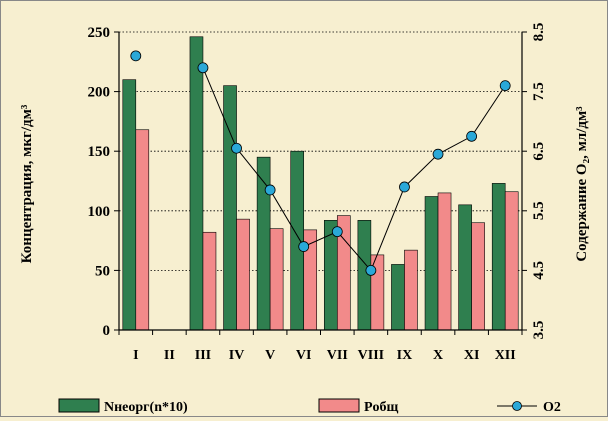  Describe the element at coordinates (146, 407) in the screenshot. I see `legend-label-nneorg: Nнеорг(n*10)` at that location.